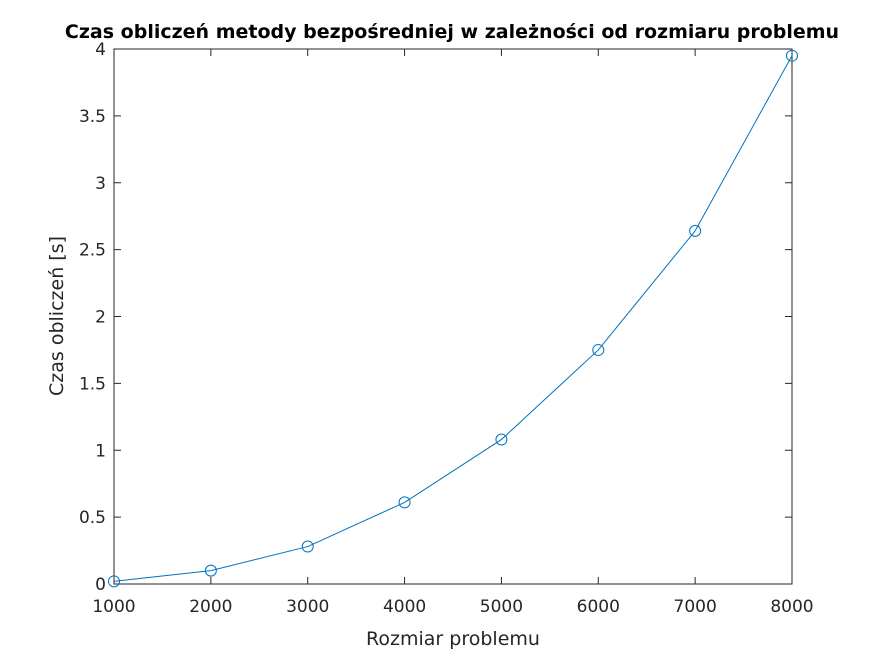 The width and height of the screenshot is (874, 656). I want to click on y-tick-label: 2.5, so click(92, 251).